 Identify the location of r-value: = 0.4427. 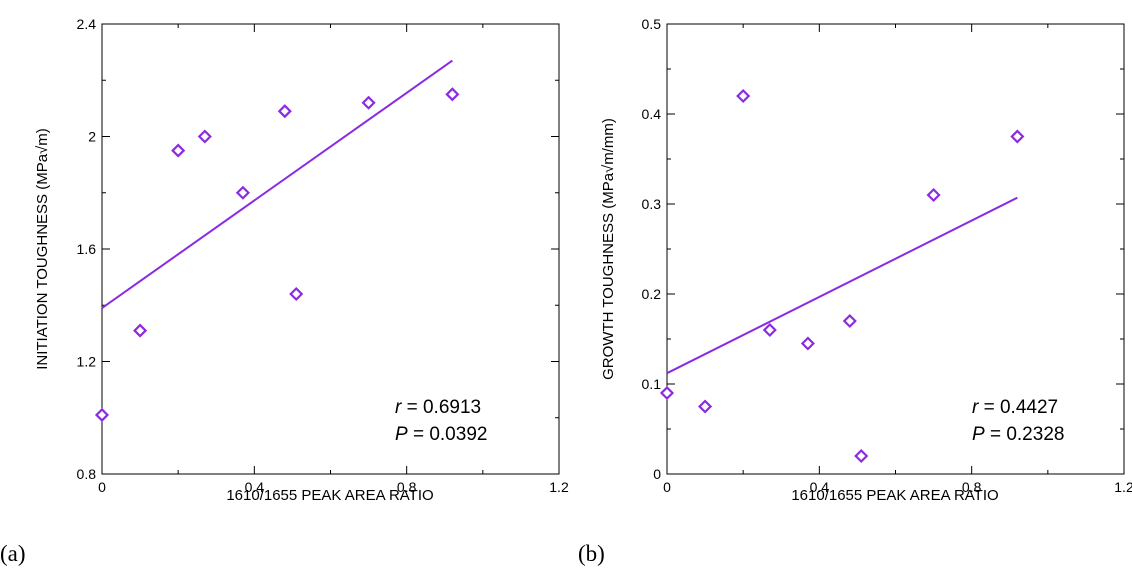
(1018, 407).